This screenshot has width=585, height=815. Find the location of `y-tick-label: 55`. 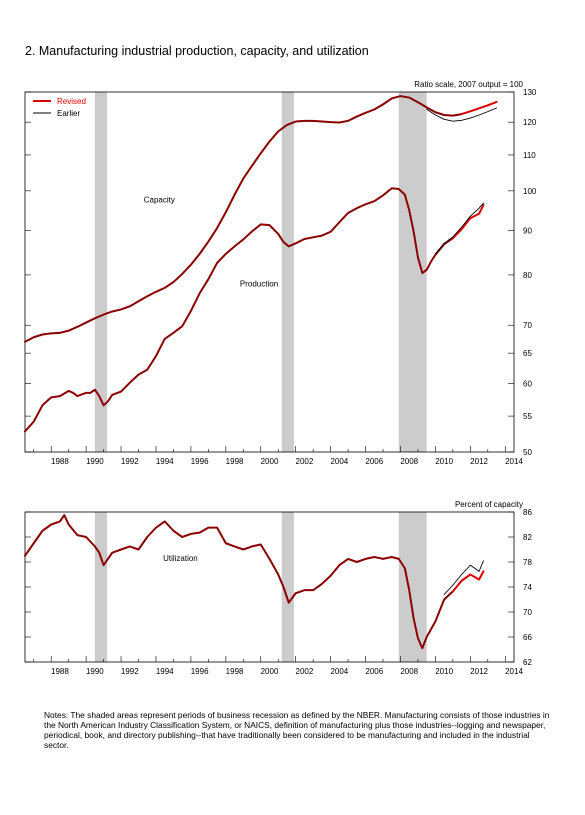

y-tick-label: 55 is located at coordinates (527, 416).